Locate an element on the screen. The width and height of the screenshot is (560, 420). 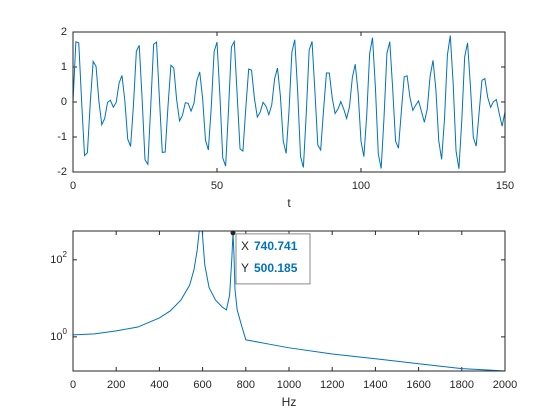
x-axis-label: Hz is located at coordinates (289, 402).